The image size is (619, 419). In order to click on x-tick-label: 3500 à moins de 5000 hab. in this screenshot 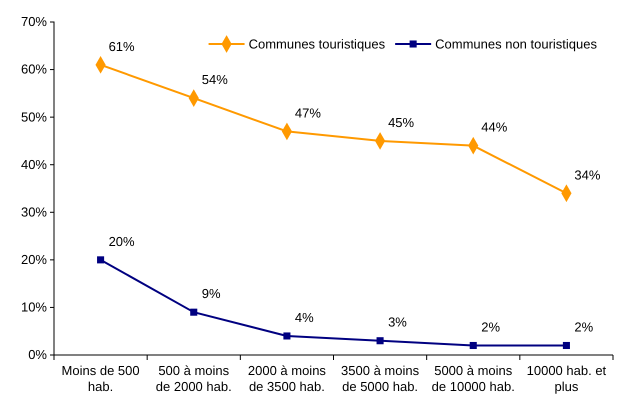, I will do `click(380, 378)`.